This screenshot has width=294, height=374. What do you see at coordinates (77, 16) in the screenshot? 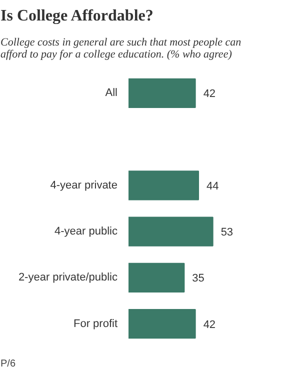
I see `chart-title: Is College Affordable?` at bounding box center [77, 16].